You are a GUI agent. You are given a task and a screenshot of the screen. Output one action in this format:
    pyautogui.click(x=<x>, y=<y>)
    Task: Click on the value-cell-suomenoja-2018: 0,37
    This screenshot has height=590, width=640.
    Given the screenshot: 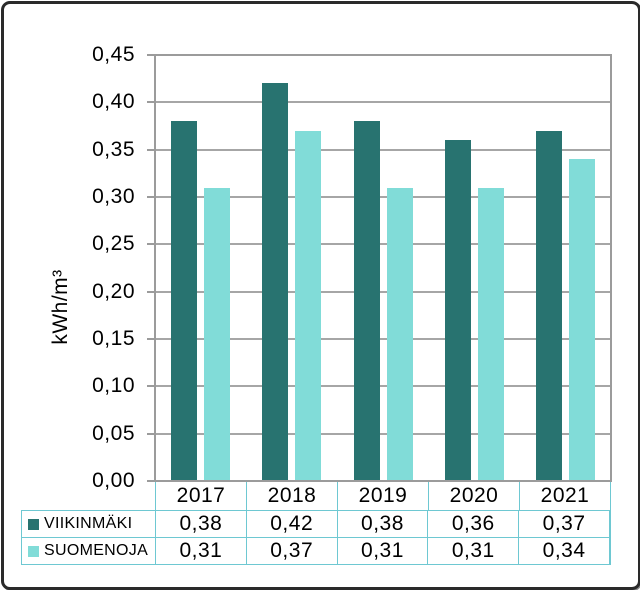 What is the action you would take?
    pyautogui.click(x=292, y=551)
    